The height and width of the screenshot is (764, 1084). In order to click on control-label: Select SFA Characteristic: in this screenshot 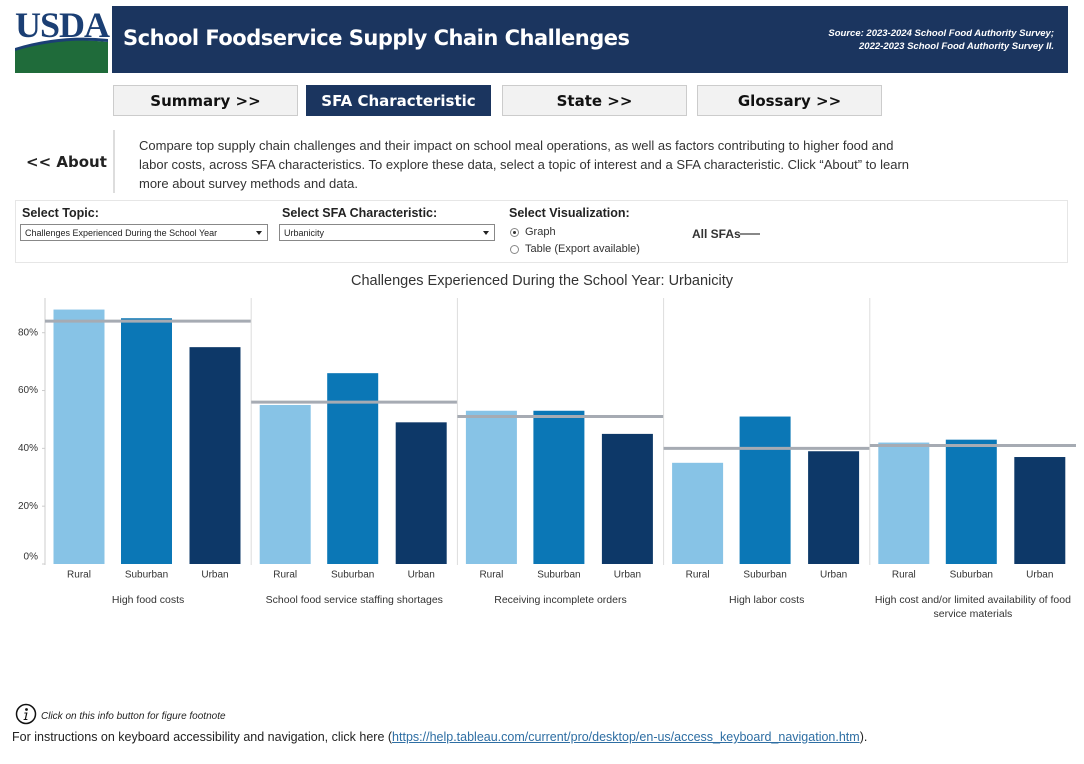, I will do `click(360, 213)`.